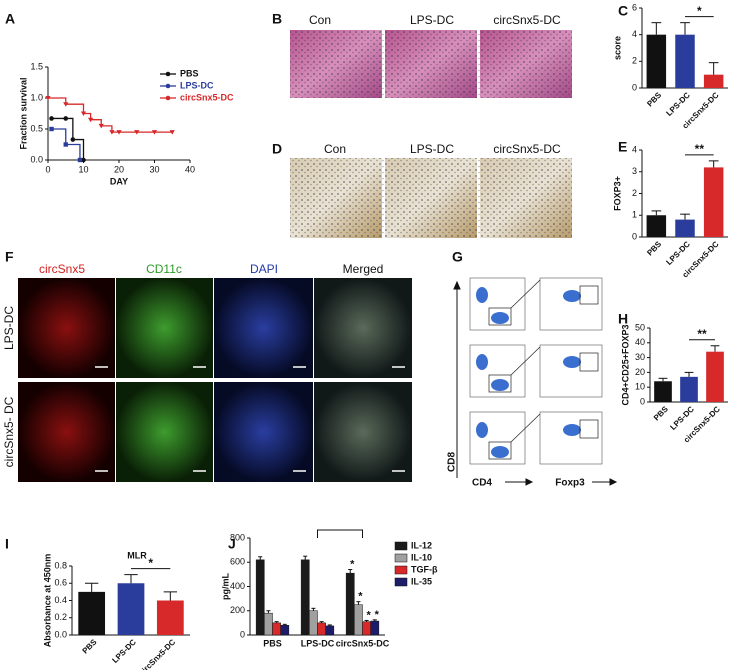 This screenshot has width=738, height=670. What do you see at coordinates (264, 269) in the screenshot?
I see `channel-label: DAPI` at bounding box center [264, 269].